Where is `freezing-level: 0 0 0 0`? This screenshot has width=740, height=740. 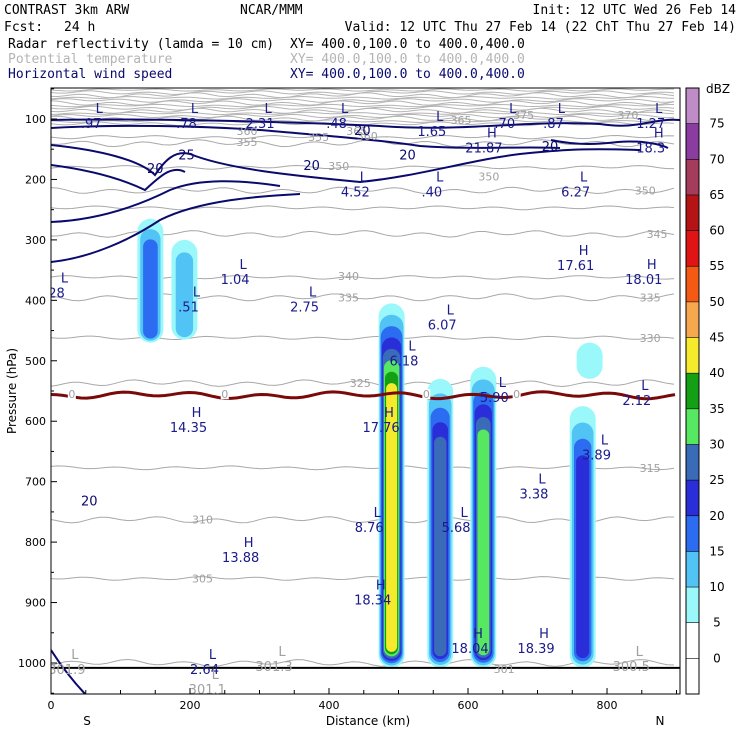 freezing-level: 0 0 0 0 is located at coordinates (363, 394).